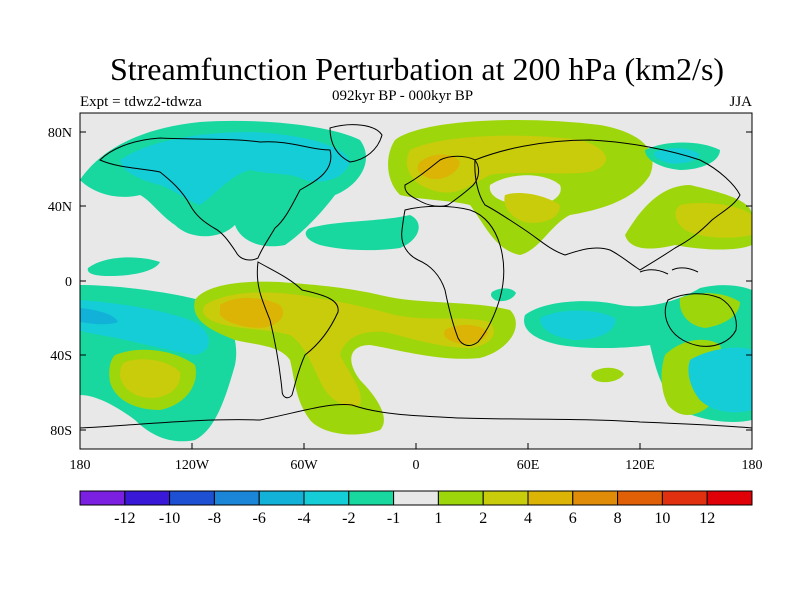 The width and height of the screenshot is (800, 600). What do you see at coordinates (303, 518) in the screenshot?
I see `colorbar-label: -4` at bounding box center [303, 518].